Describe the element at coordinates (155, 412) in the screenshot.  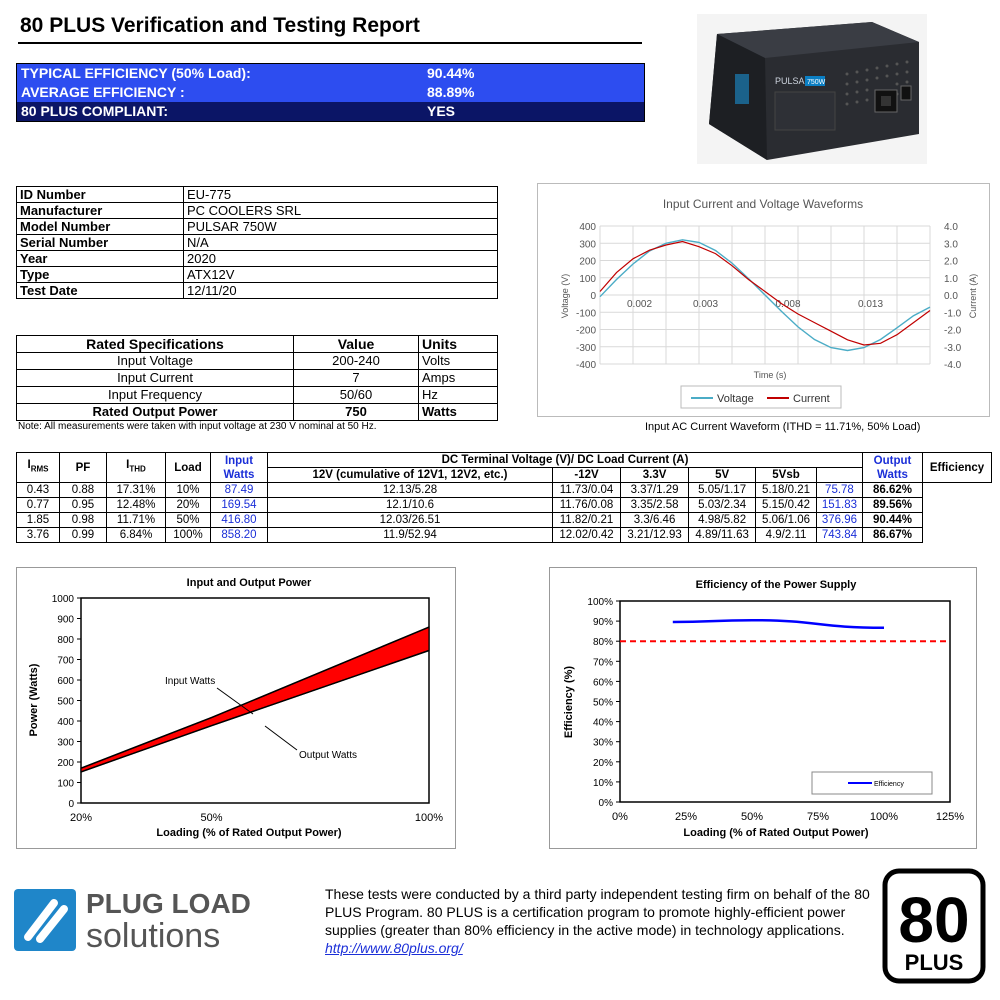
I see `spec-name: Rated Output Power` at that location.